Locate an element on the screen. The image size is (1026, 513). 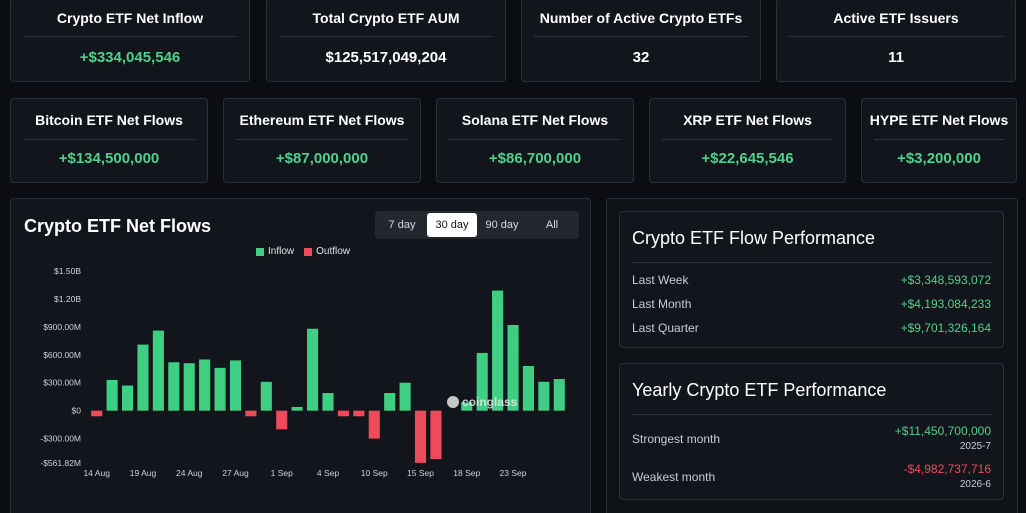
y-tick-label: $600.00M is located at coordinates (62, 355).